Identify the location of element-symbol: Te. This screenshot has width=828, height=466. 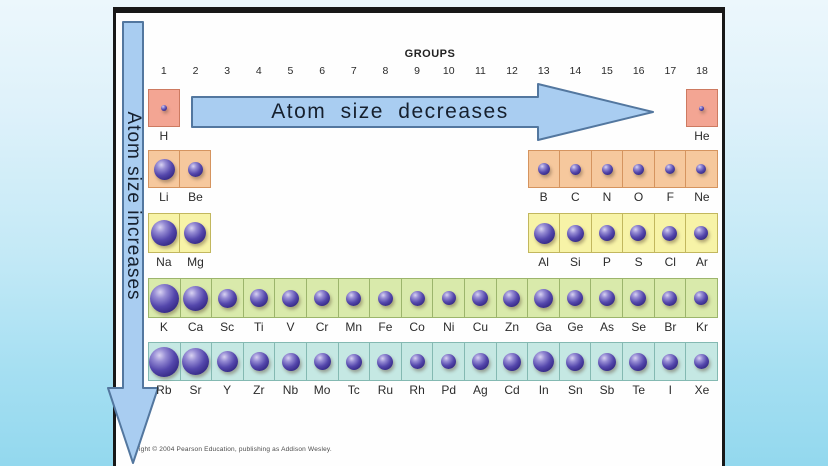
(639, 390).